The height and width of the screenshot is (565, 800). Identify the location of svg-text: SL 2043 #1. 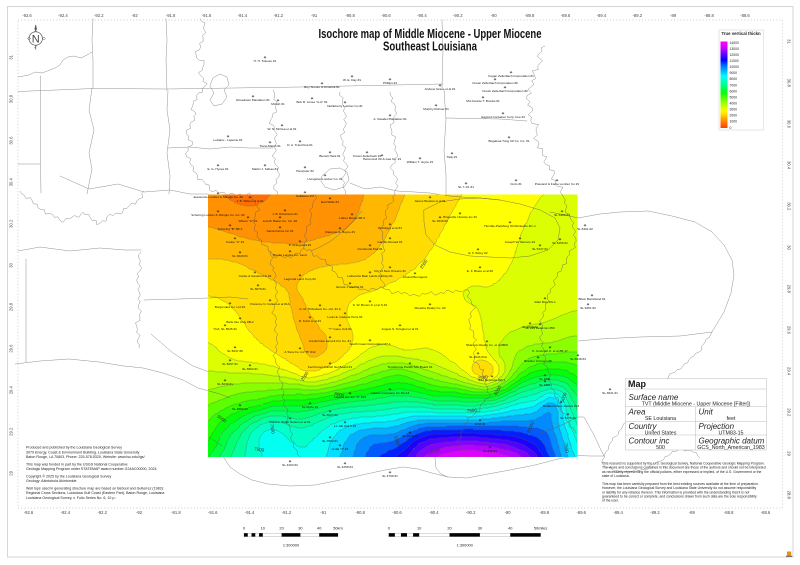
(530, 327).